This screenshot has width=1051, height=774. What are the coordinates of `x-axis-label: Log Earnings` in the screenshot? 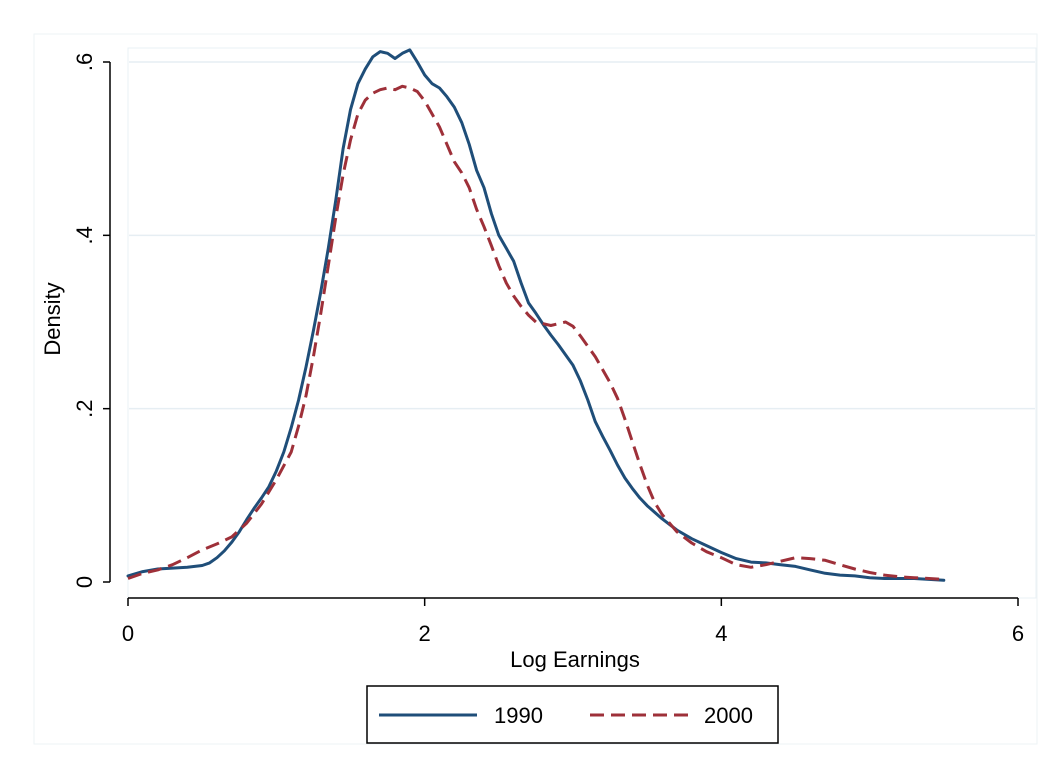 It's located at (575, 659).